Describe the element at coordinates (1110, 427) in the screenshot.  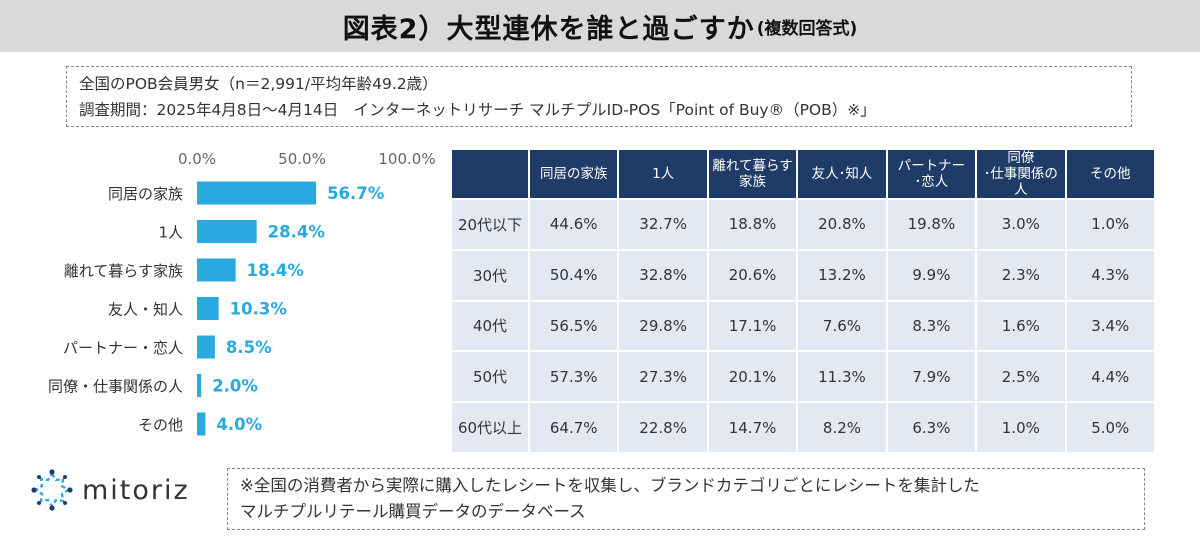
I see `table-cell: 5.0%` at that location.